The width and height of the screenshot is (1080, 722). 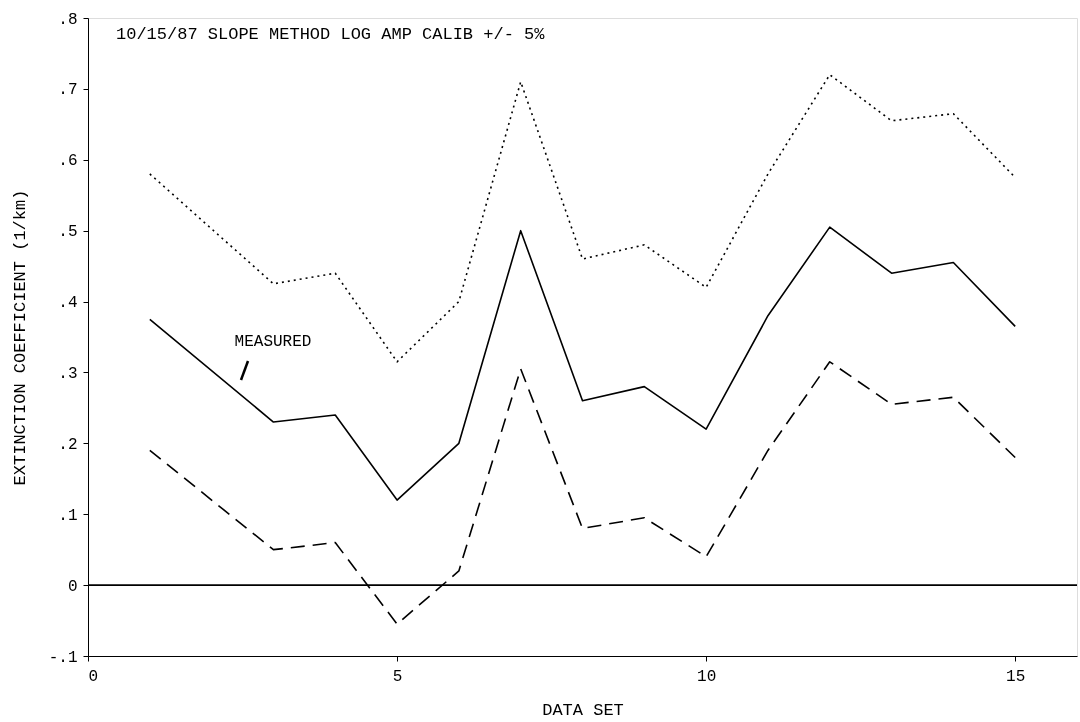 I want to click on x-tick-label: 0, so click(x=93, y=676).